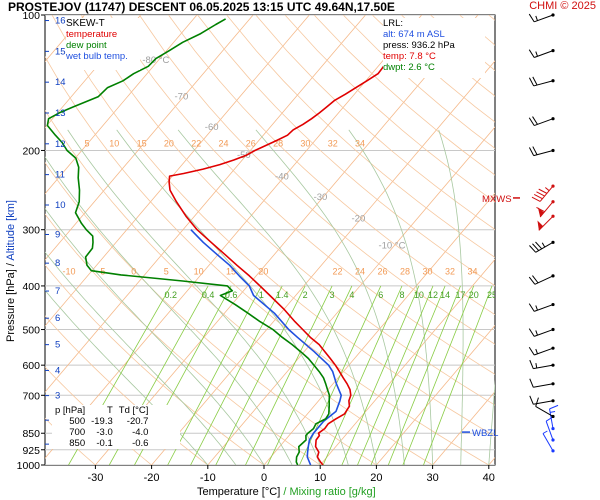 This screenshot has height=500, width=600. What do you see at coordinates (60, 175) in the screenshot?
I see `altitude-tick-label: 11` at bounding box center [60, 175].